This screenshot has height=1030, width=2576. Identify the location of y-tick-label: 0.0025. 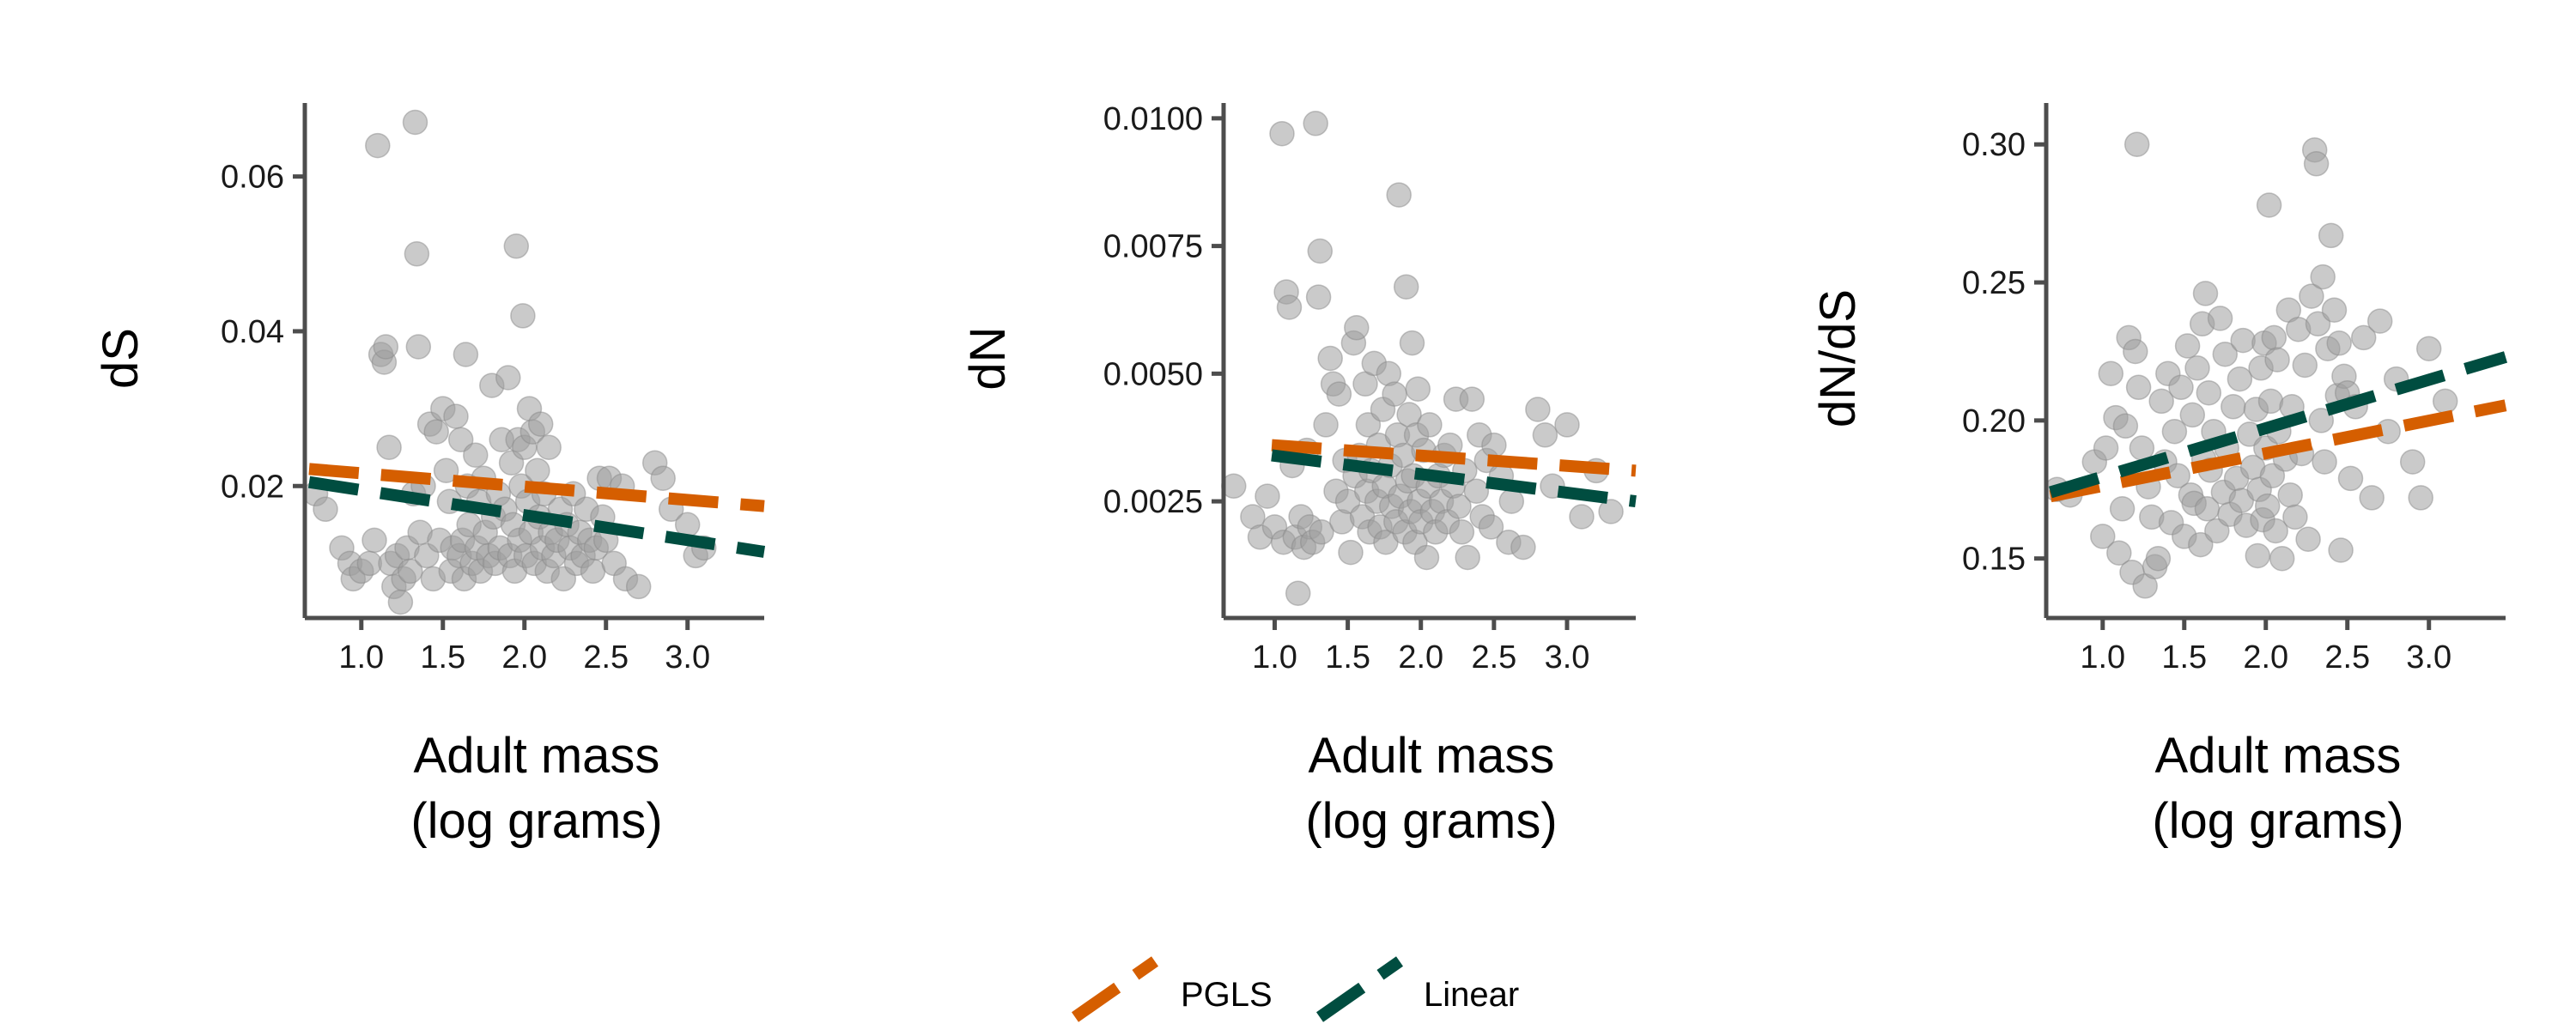
(1153, 502).